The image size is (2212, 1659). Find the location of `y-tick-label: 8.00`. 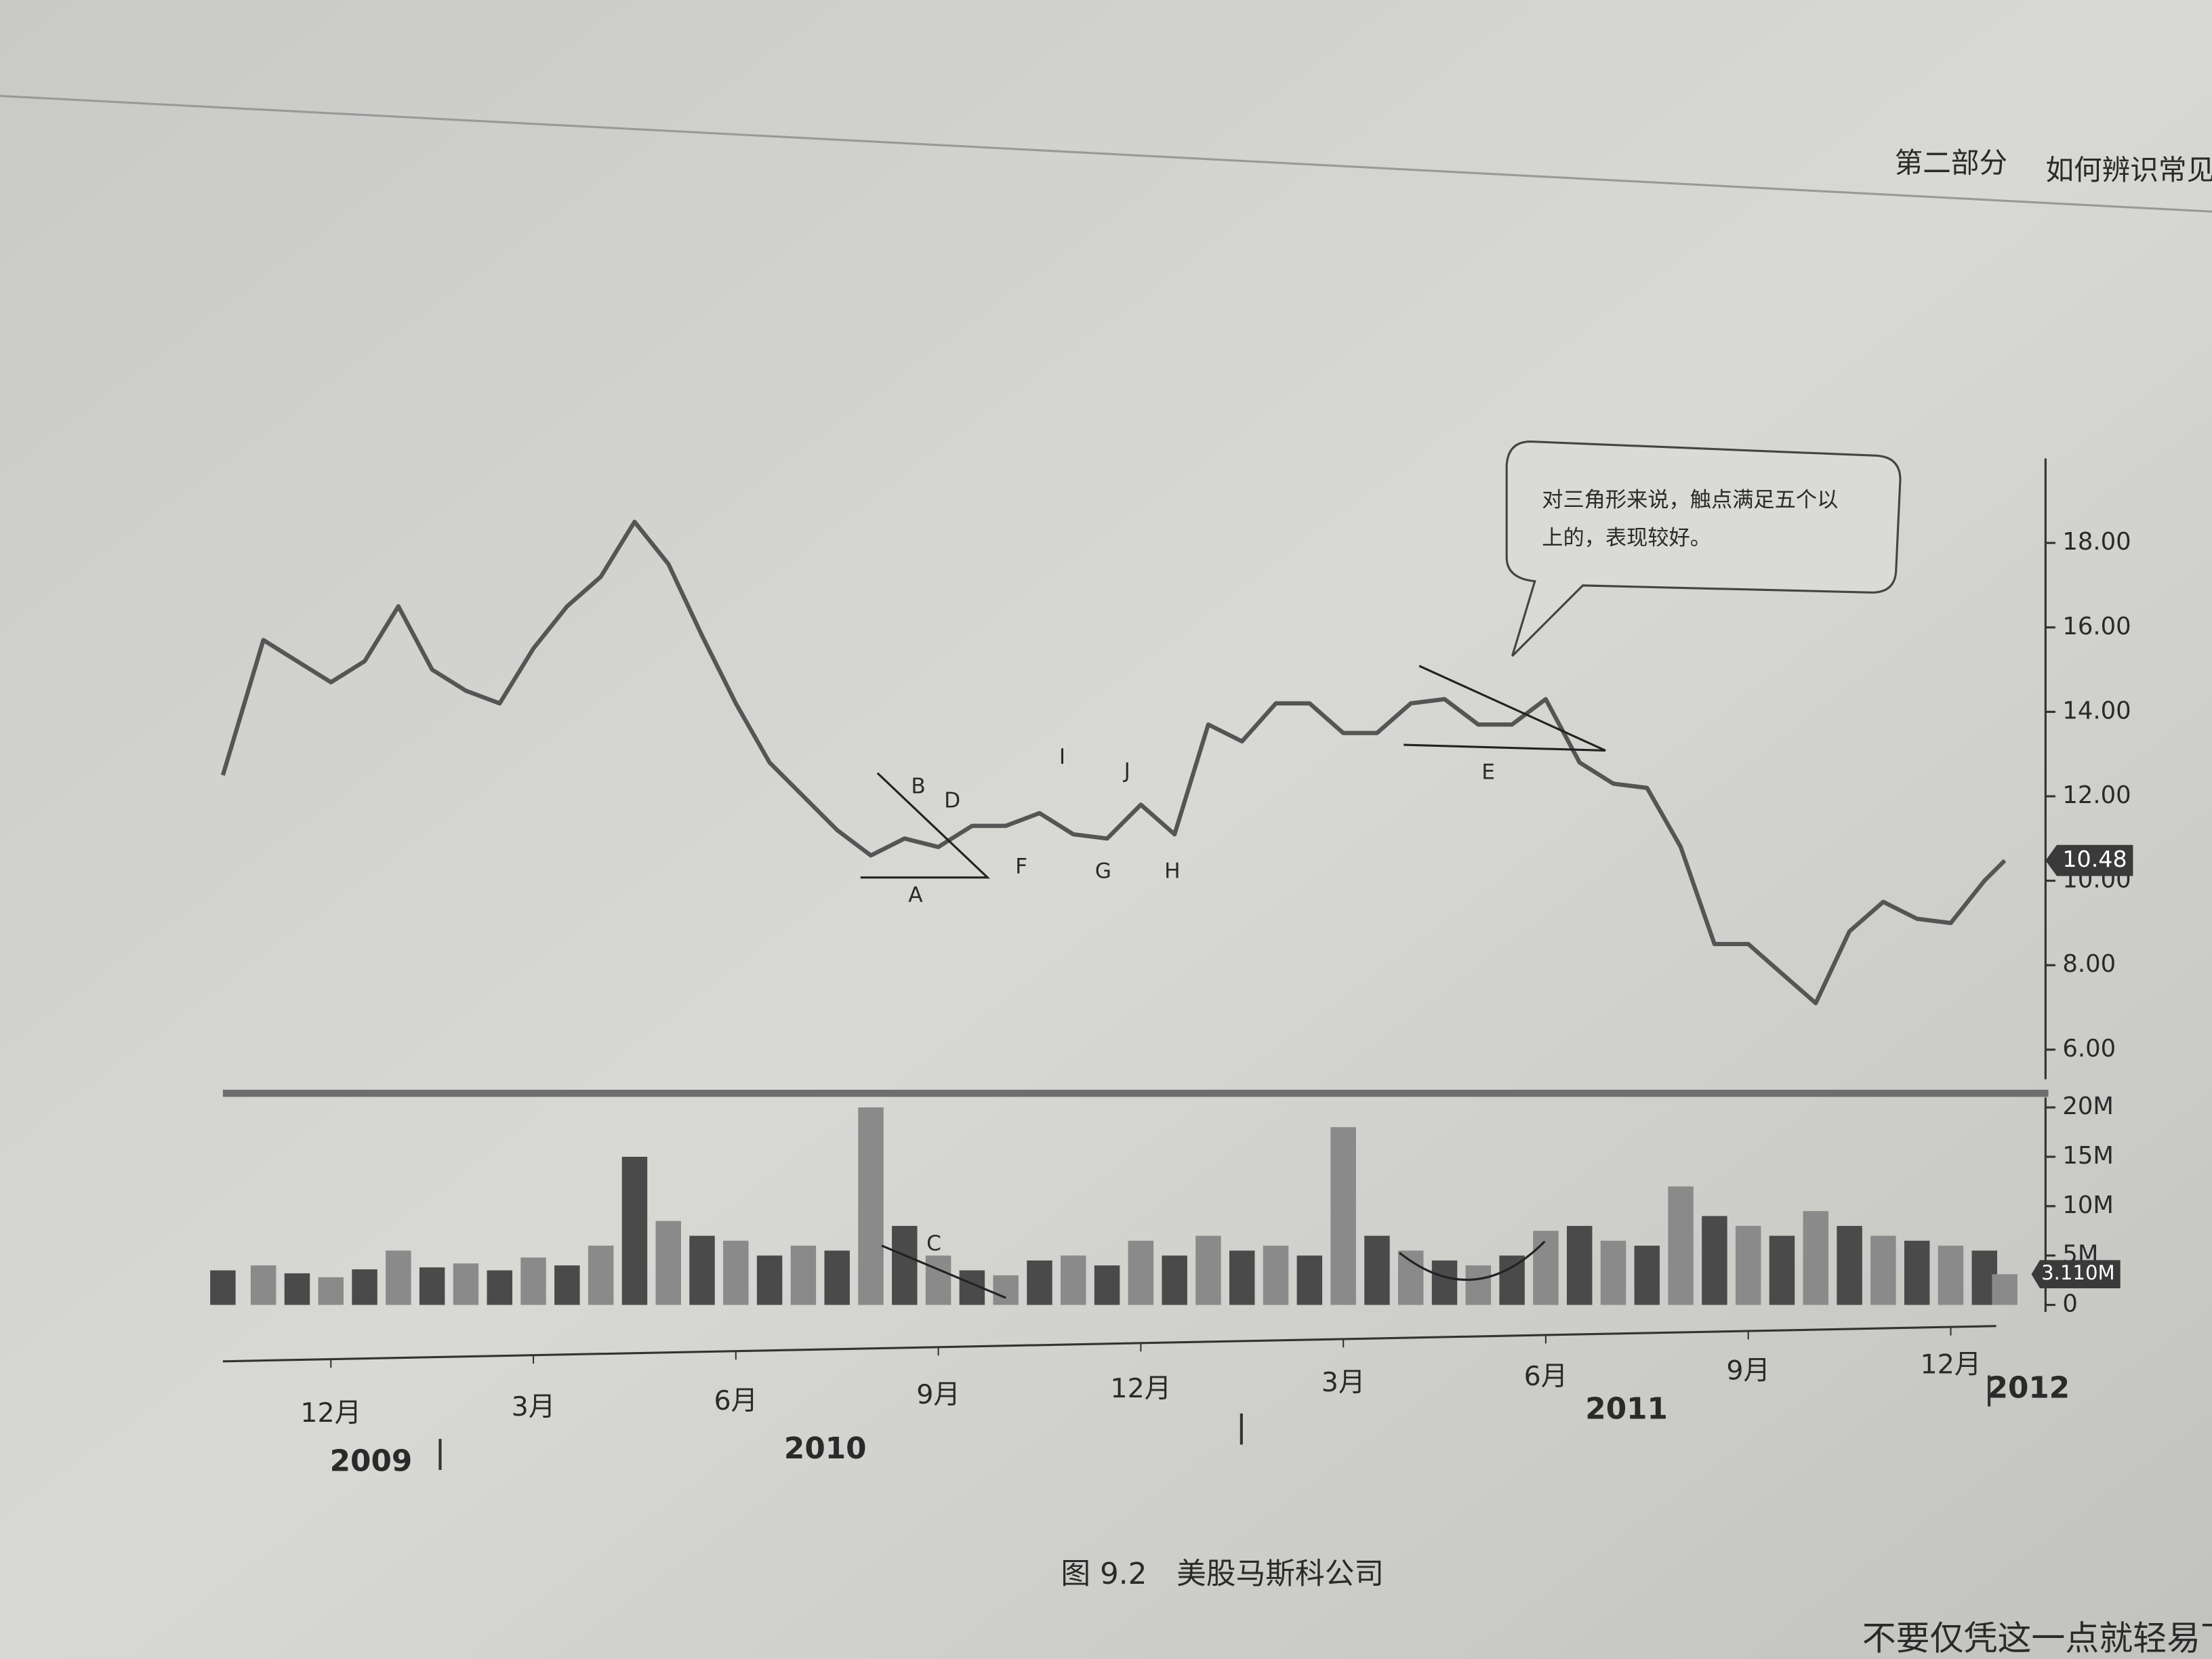

y-tick-label: 8.00 is located at coordinates (2089, 964).